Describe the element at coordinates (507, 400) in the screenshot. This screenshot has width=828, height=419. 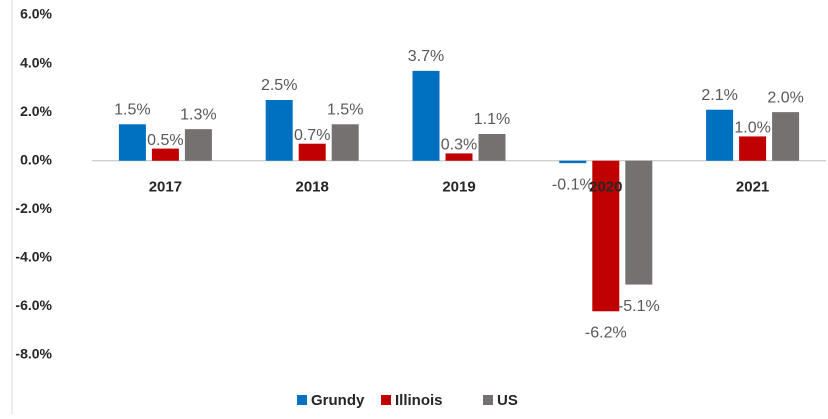
I see `legend-label: US` at that location.